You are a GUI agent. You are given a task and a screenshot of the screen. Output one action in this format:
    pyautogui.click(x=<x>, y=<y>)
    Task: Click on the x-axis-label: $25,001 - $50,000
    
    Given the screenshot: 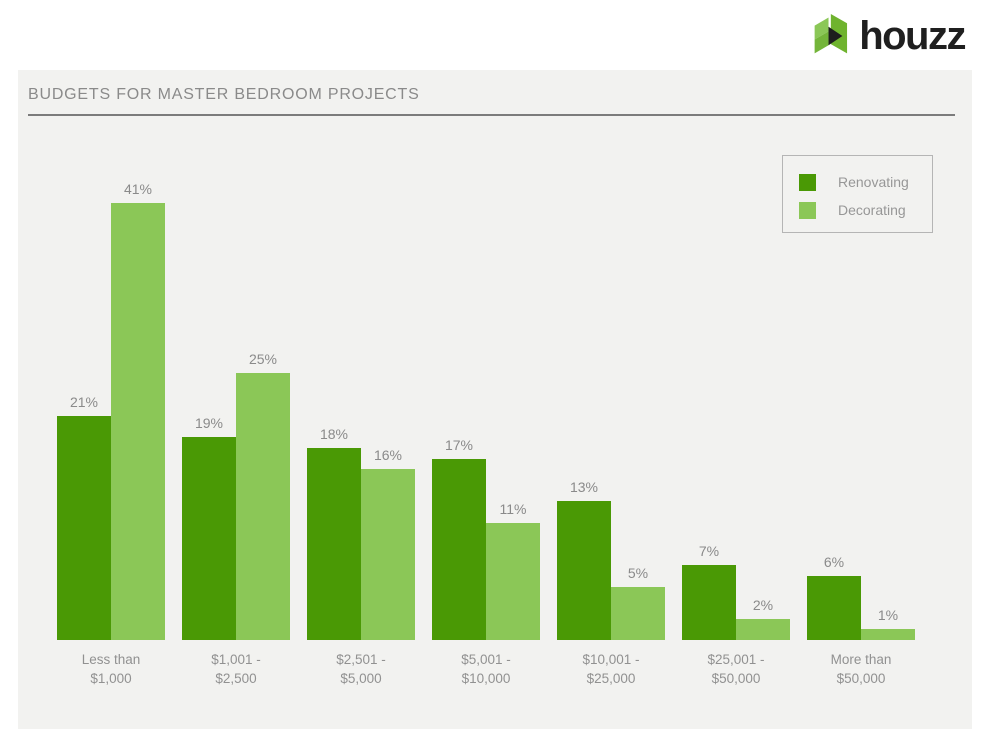 What is the action you would take?
    pyautogui.click(x=736, y=669)
    